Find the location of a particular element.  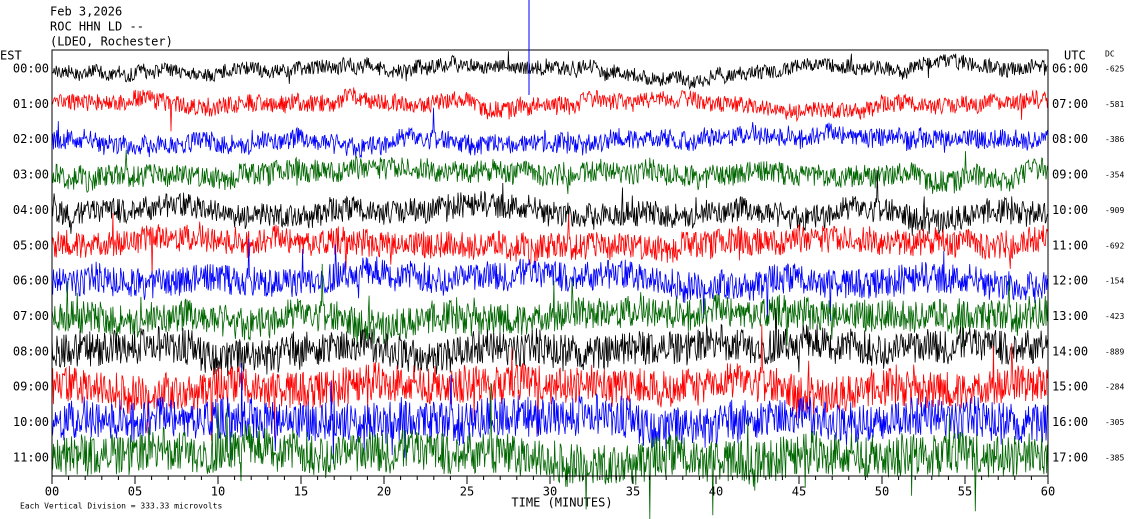

utc-label: 08:00 is located at coordinates (1070, 139).